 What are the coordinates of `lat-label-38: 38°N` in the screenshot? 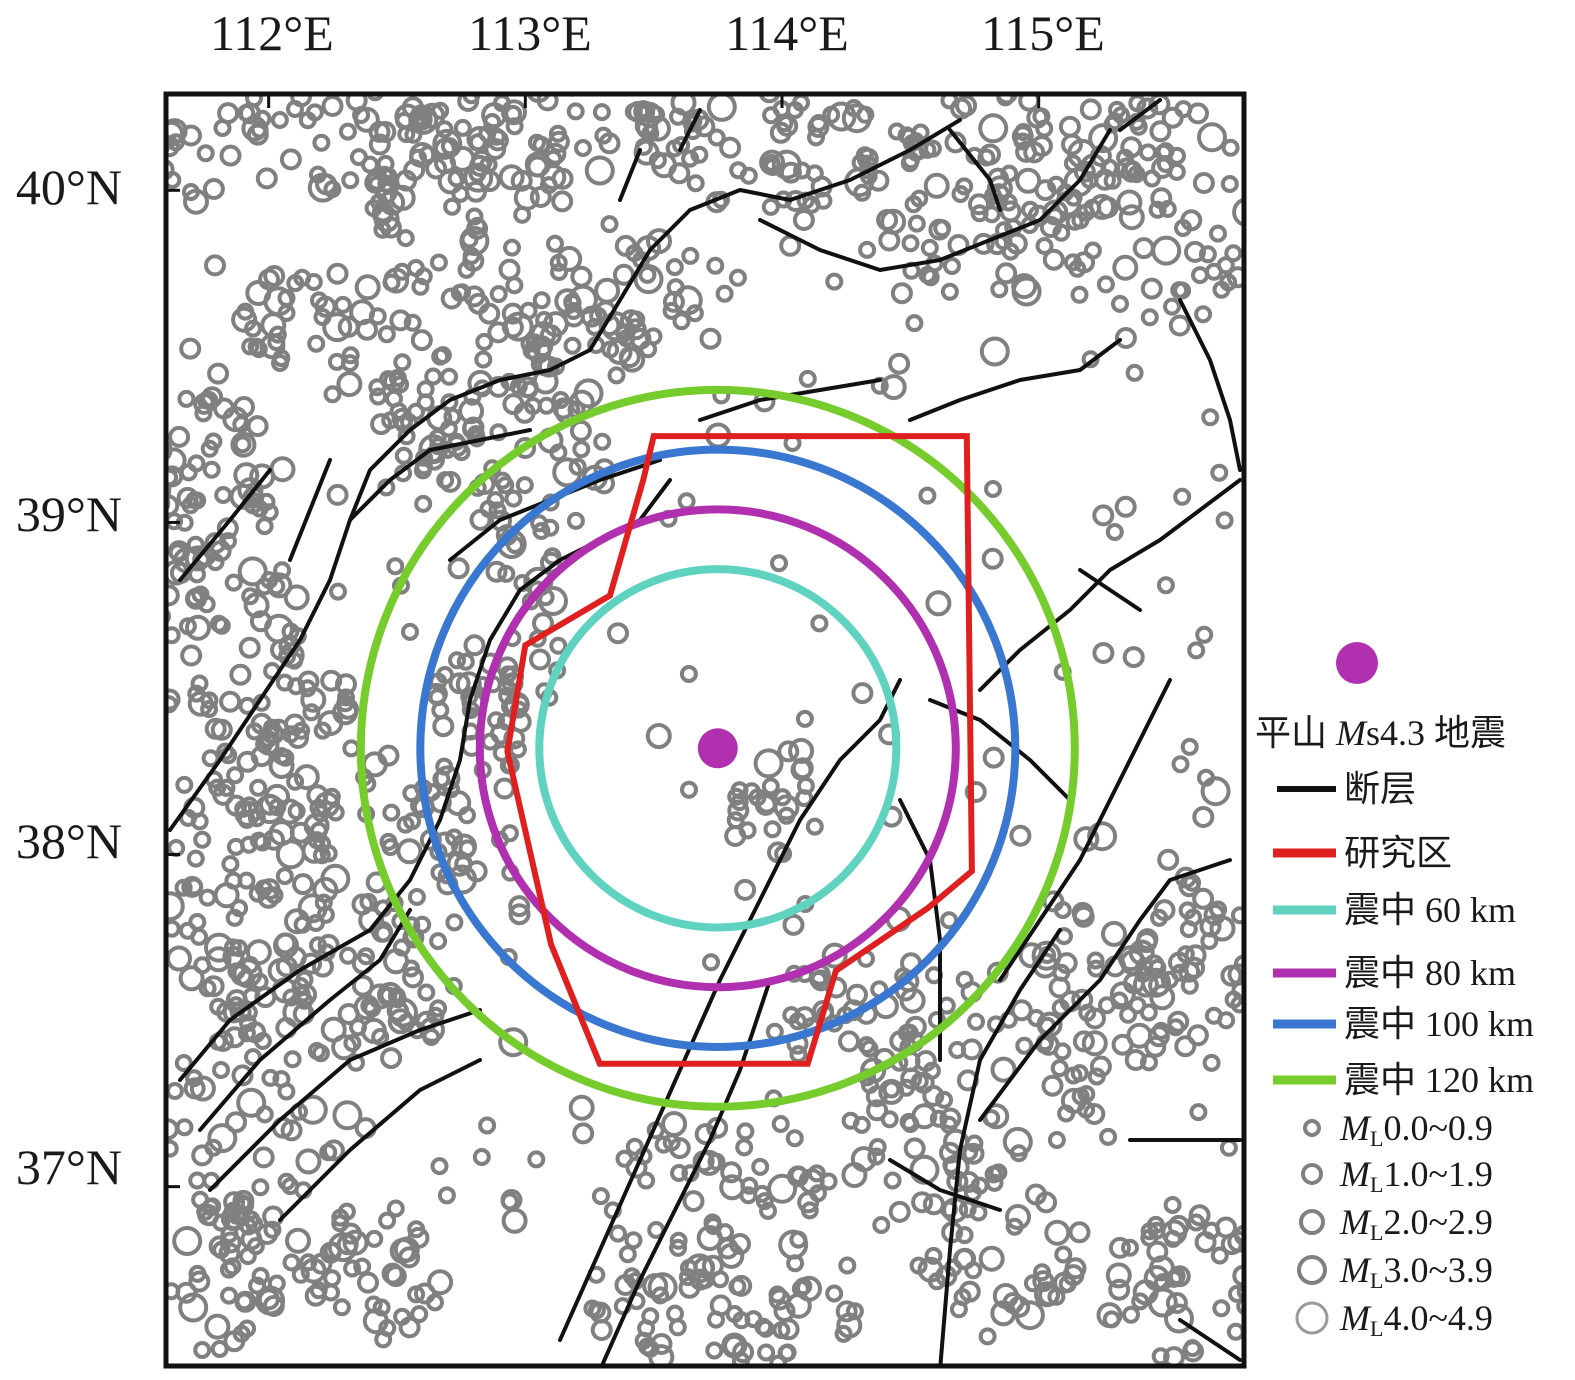 It's located at (69, 841).